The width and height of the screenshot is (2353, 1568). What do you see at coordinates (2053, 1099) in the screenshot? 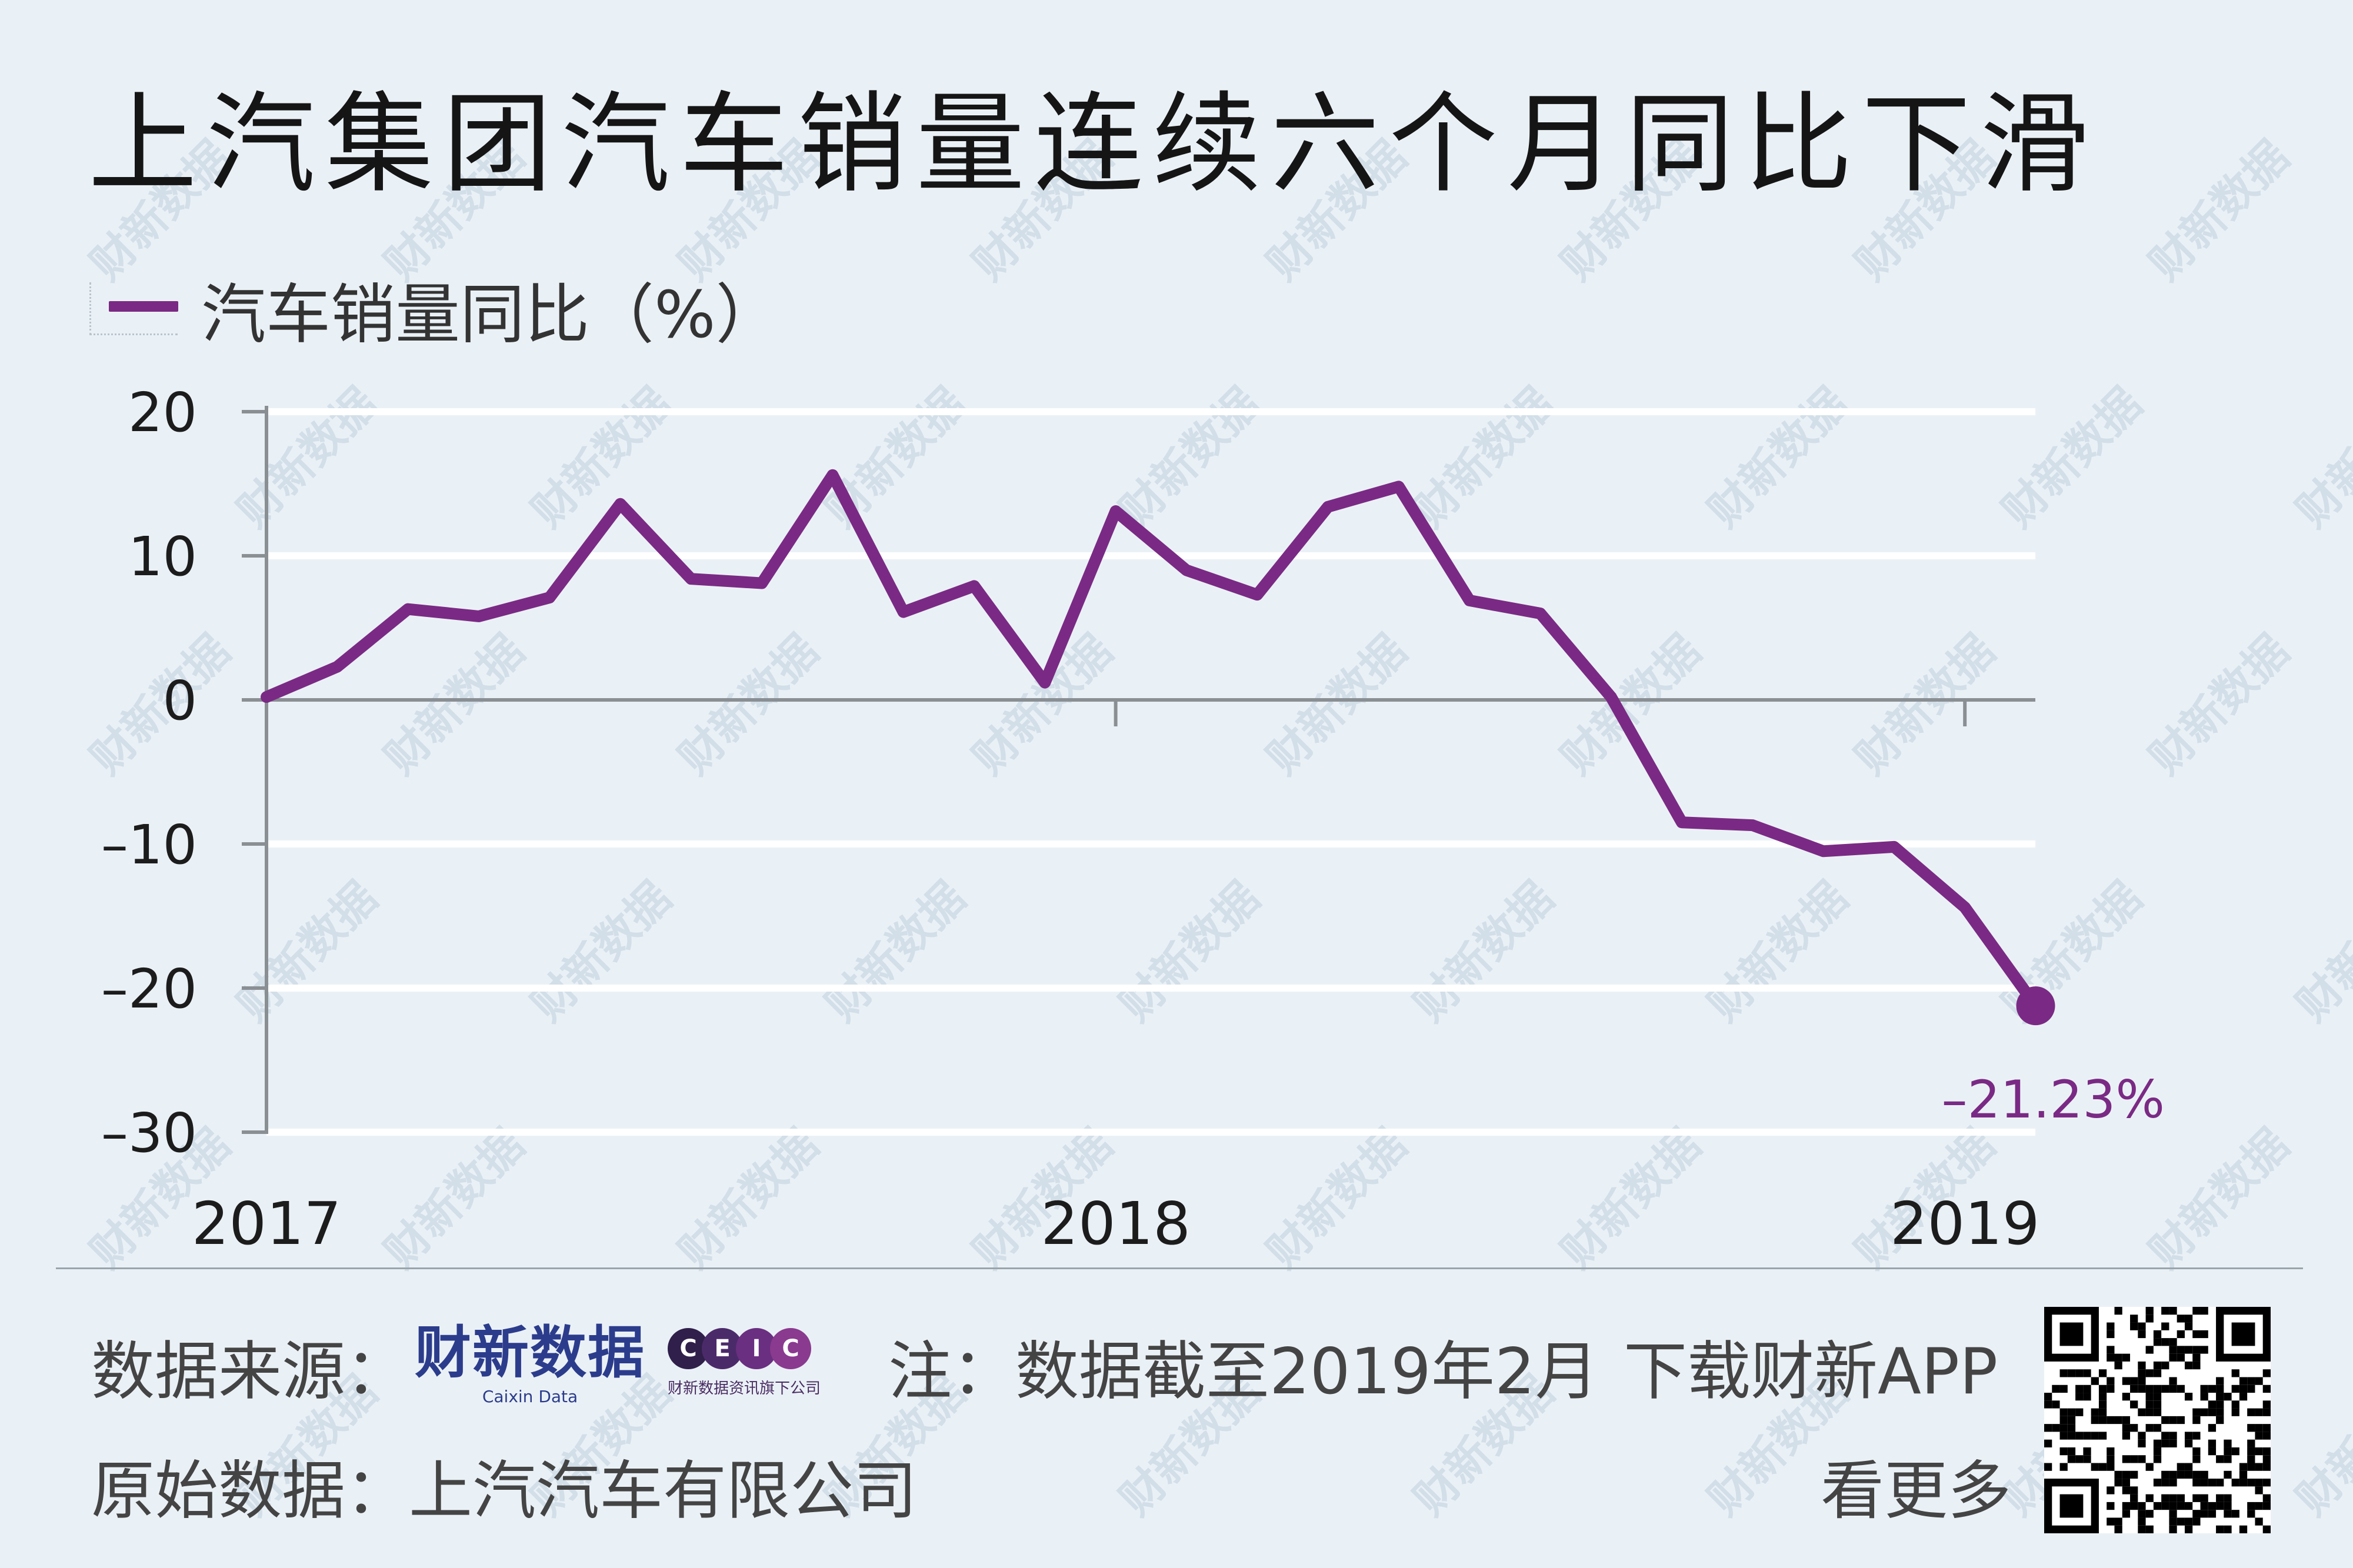
I see `end-value-label: –21.23%` at bounding box center [2053, 1099].